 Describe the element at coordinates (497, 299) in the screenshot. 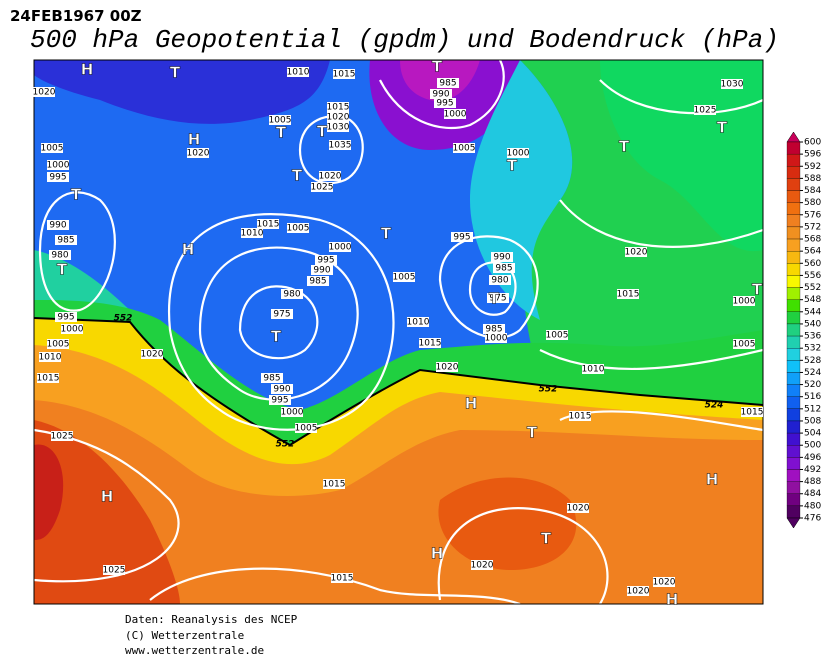

I see `isobar-label: 975` at that location.